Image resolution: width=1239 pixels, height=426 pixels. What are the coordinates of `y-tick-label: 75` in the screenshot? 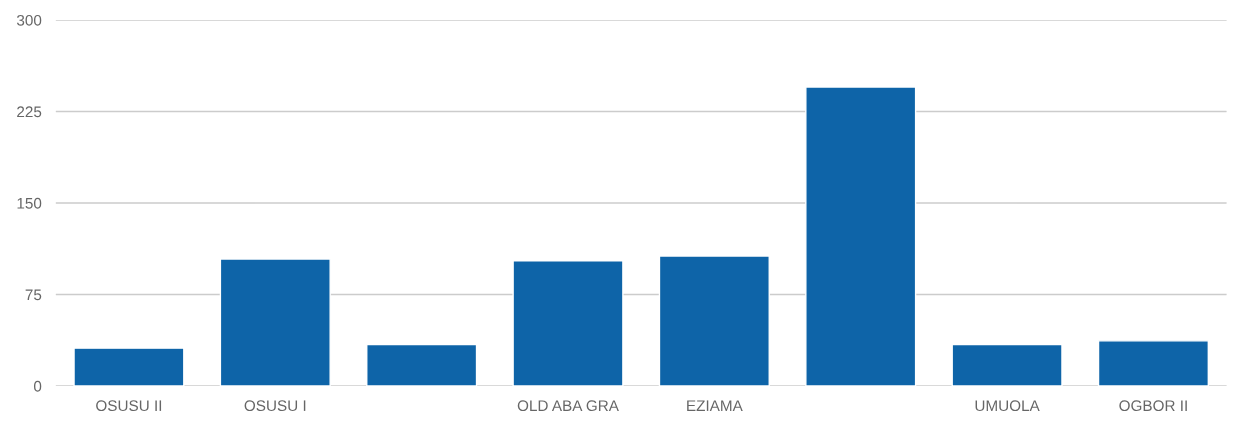 It's located at (33, 295).